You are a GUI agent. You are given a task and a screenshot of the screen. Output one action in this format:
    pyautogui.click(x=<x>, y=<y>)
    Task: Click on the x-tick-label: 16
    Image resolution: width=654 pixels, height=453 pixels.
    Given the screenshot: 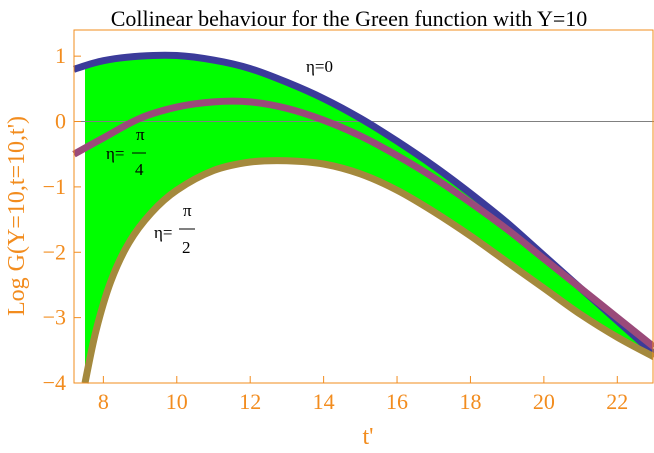 What is the action you would take?
    pyautogui.click(x=397, y=401)
    